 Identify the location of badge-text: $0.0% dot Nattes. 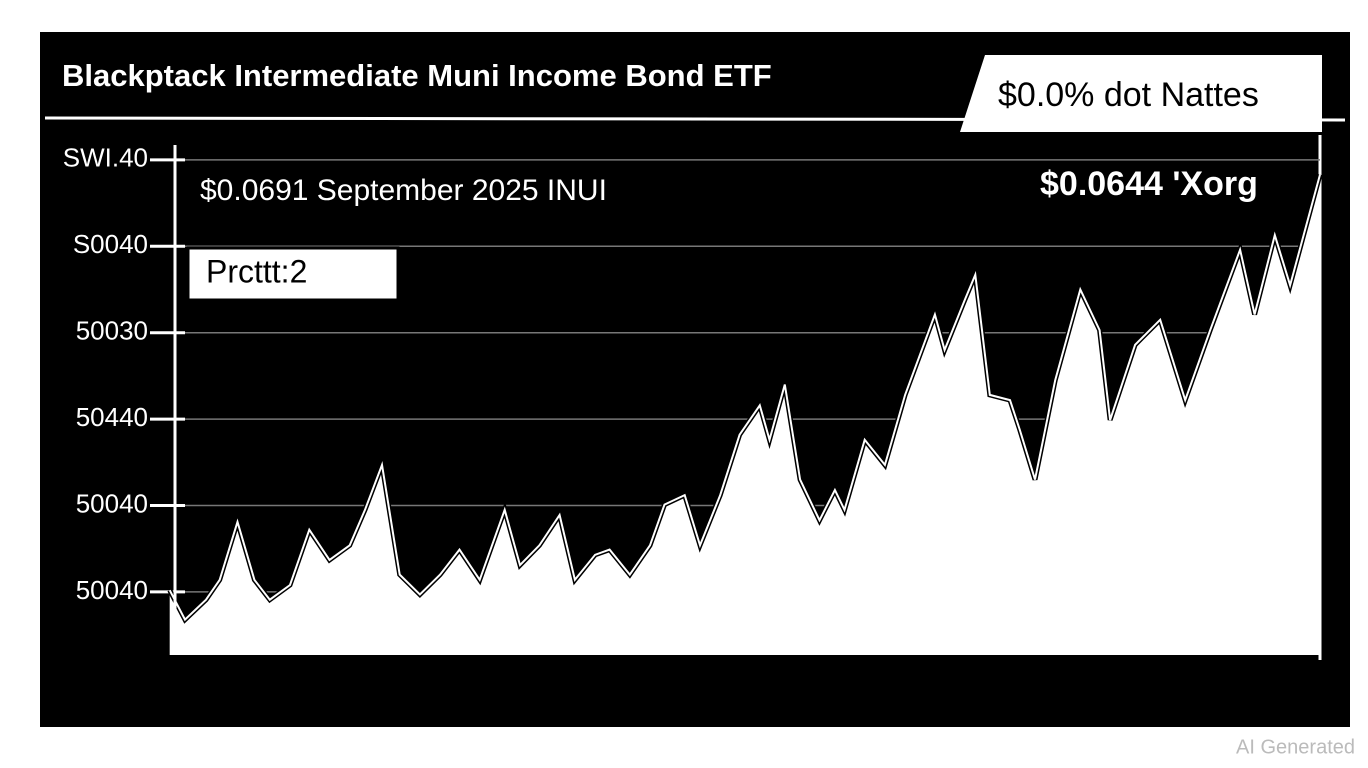
(1128, 95).